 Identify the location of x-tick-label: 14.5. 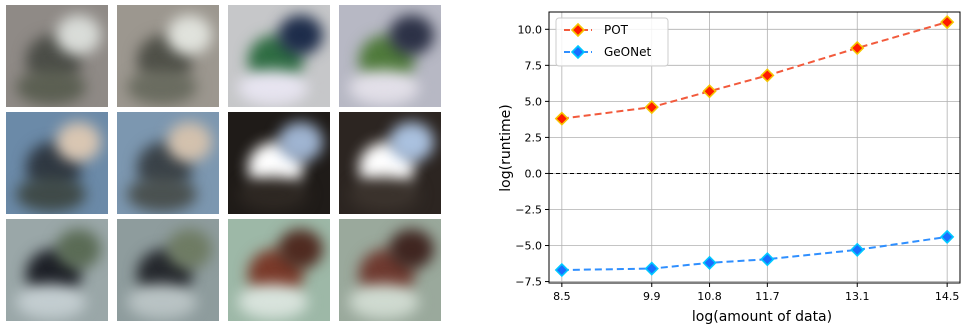
(947, 296).